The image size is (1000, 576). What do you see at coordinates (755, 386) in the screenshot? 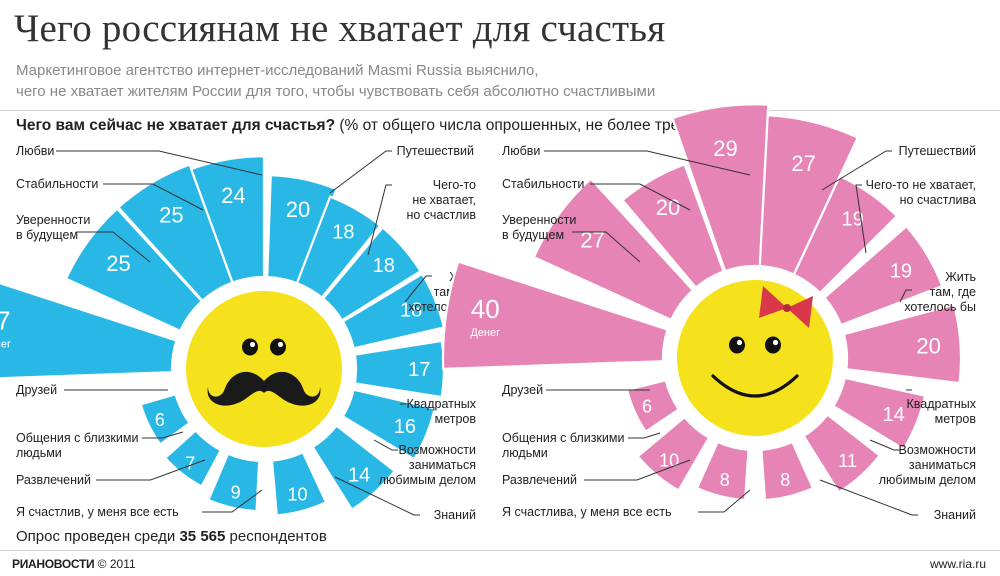
I see `smile-icon` at bounding box center [755, 386].